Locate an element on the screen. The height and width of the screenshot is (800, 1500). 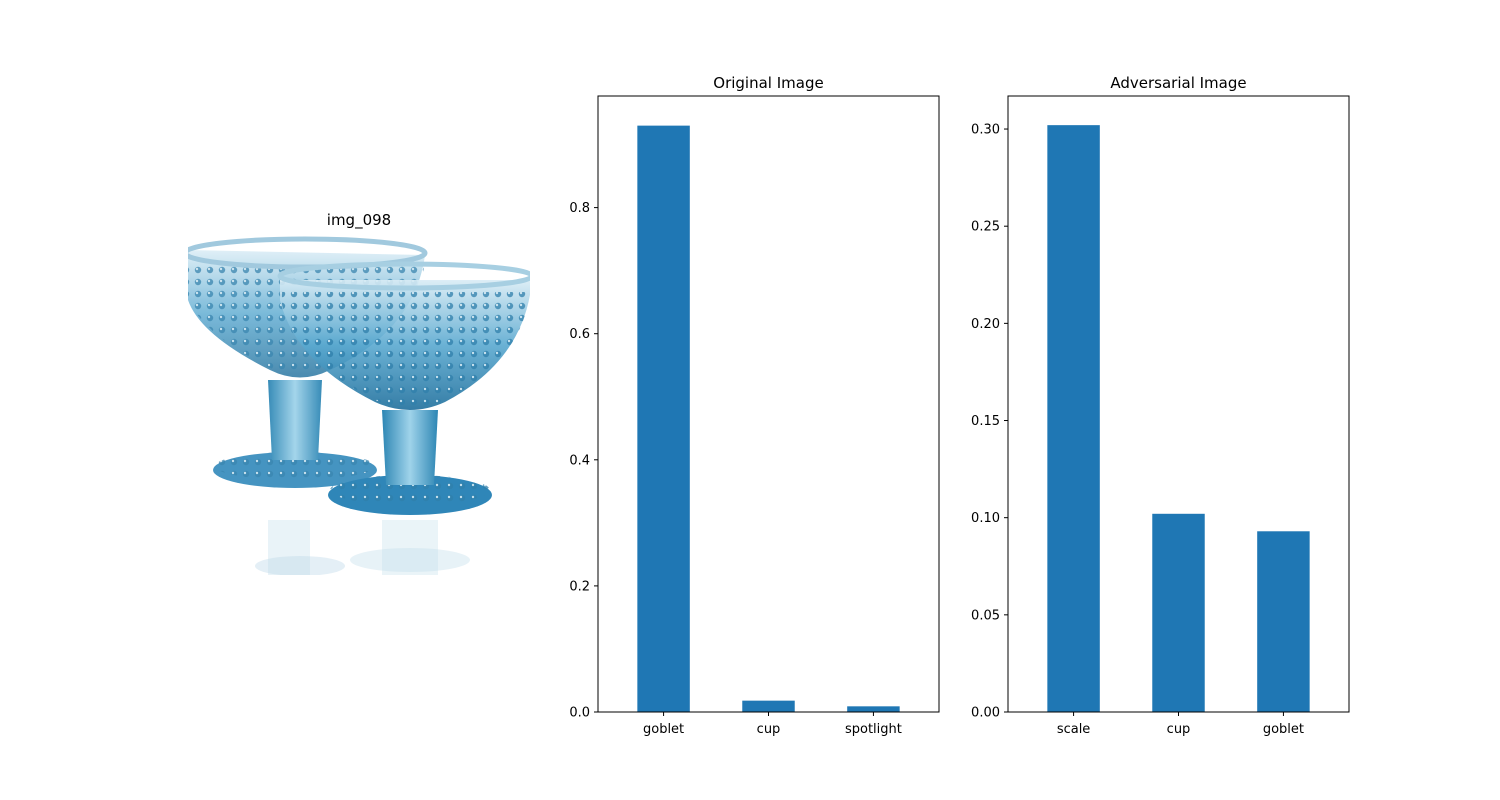
y-axis-ticks: 0.00 0.05 0.10 0.15 0.20 0.25 0.30 is located at coordinates (989, 422).